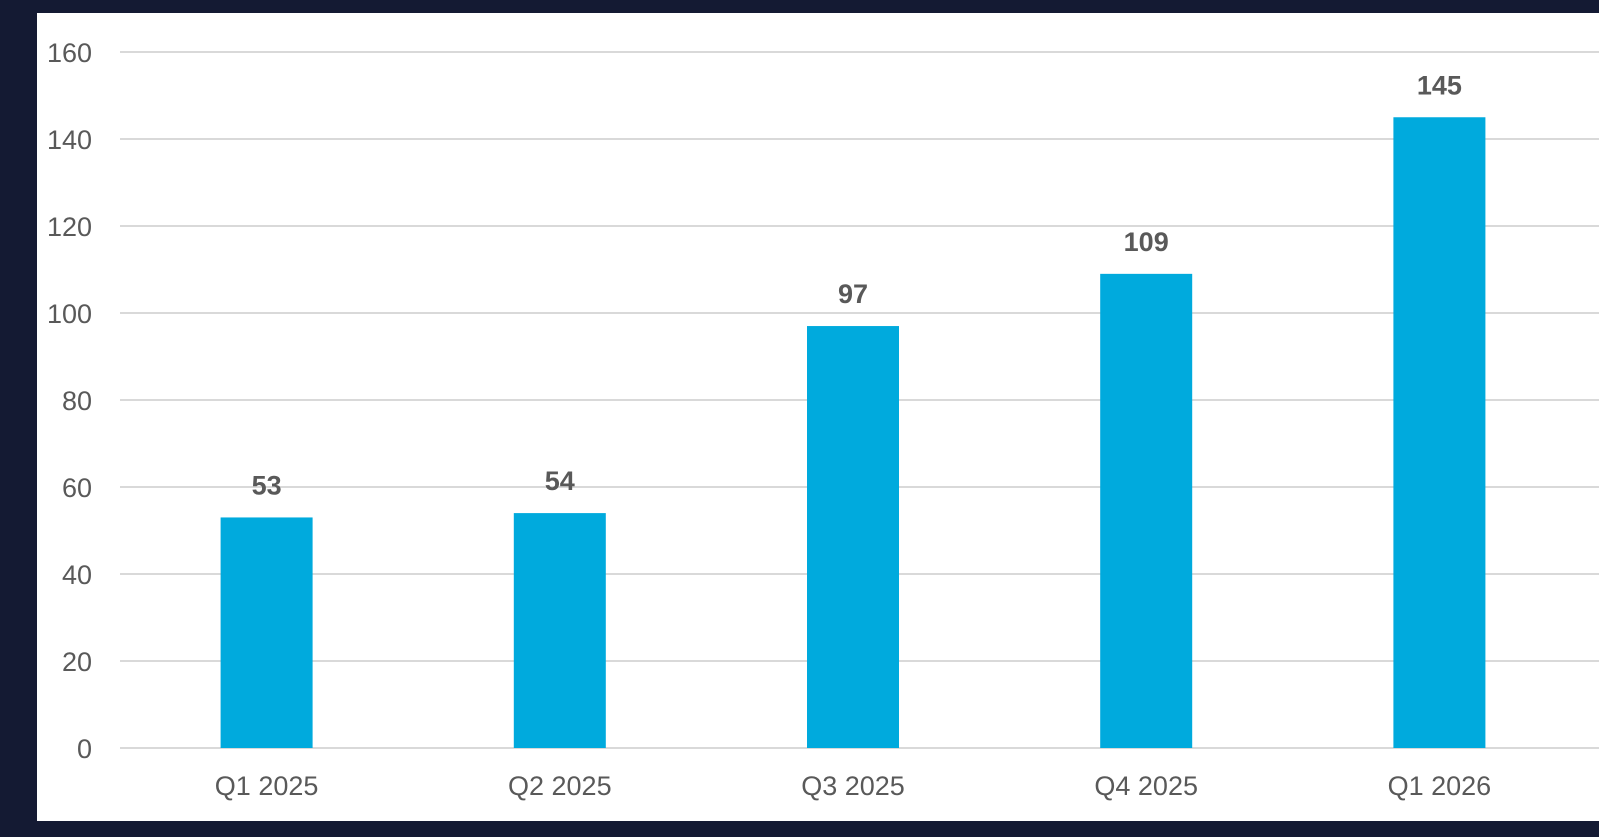  I want to click on y-tick-label: 120, so click(69, 227).